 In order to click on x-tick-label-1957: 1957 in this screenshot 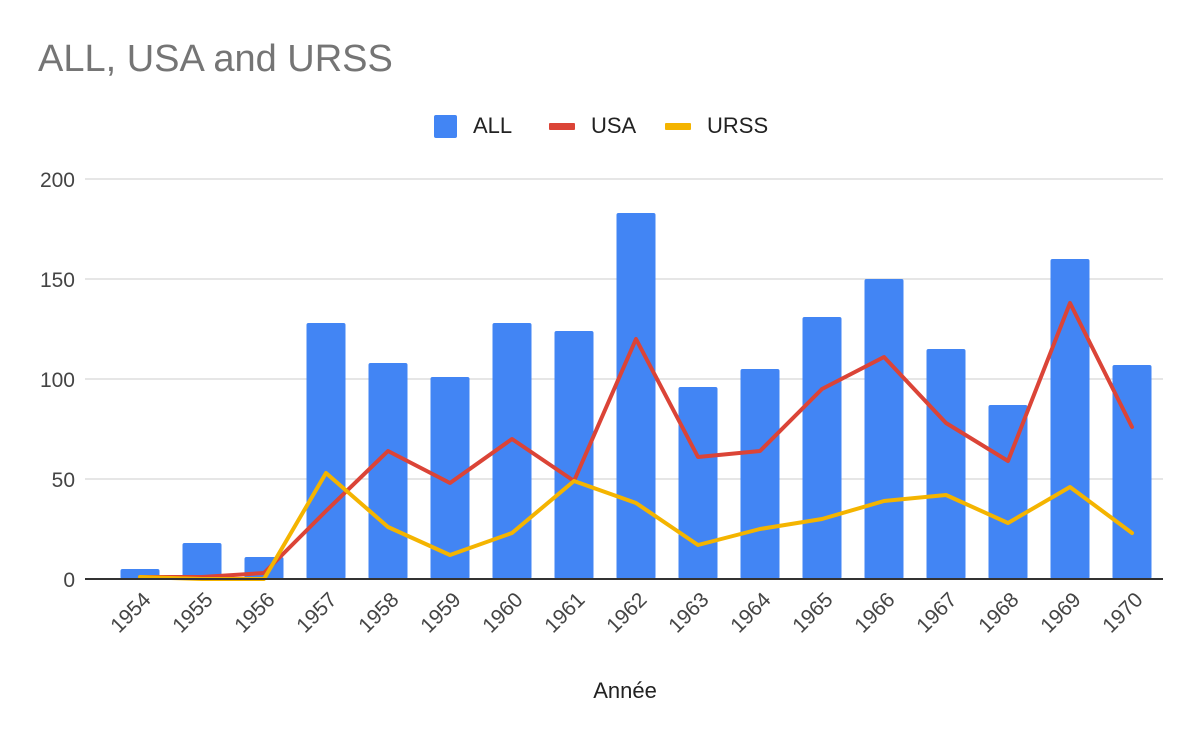, I will do `click(316, 612)`.